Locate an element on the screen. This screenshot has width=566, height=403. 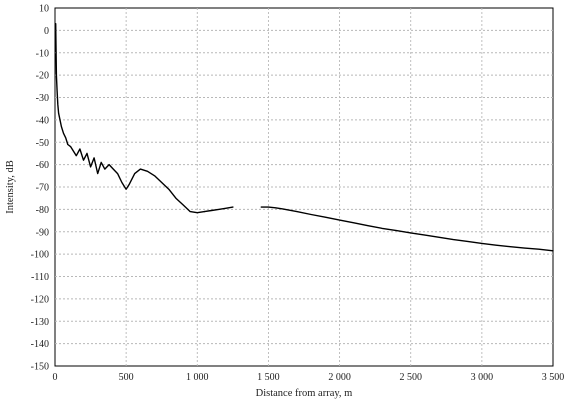
x-tick-label: 1 000 is located at coordinates (197, 377).